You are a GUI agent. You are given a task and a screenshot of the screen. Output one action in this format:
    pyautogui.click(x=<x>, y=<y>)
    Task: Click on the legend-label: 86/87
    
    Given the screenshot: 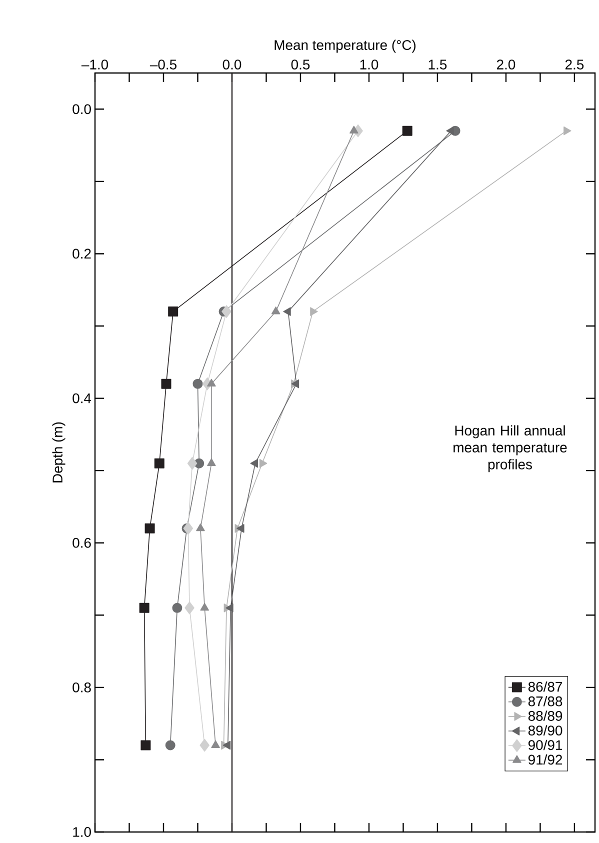 What is the action you would take?
    pyautogui.click(x=545, y=686)
    